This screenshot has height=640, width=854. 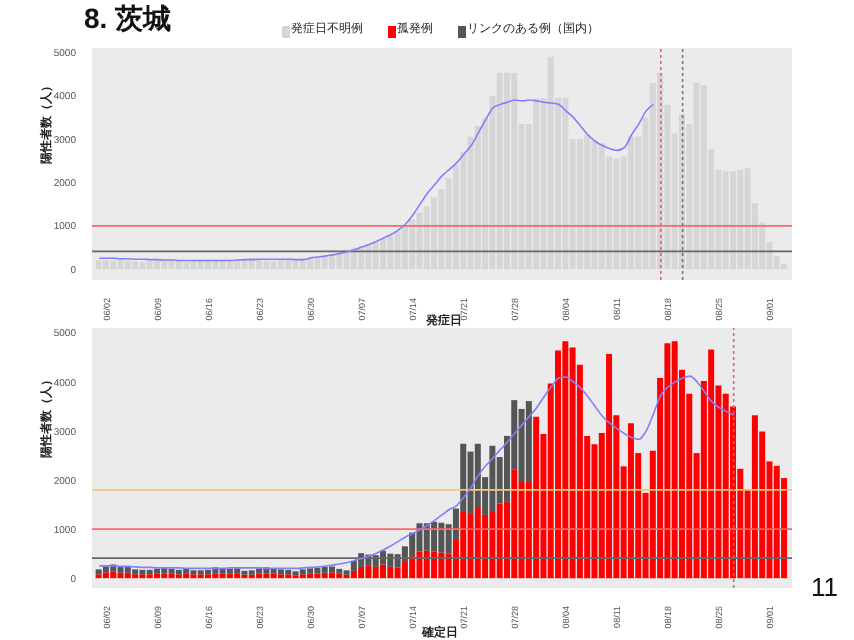 I want to click on chart-title: 8. 茨城, so click(x=128, y=20).